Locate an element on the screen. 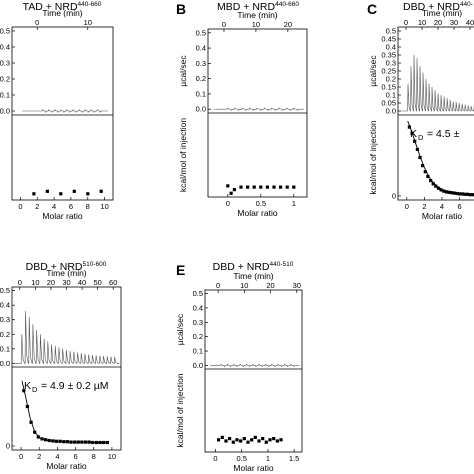 Image resolution: width=474 pixels, height=474 pixels. time-tick-label: 30 is located at coordinates (454, 22).